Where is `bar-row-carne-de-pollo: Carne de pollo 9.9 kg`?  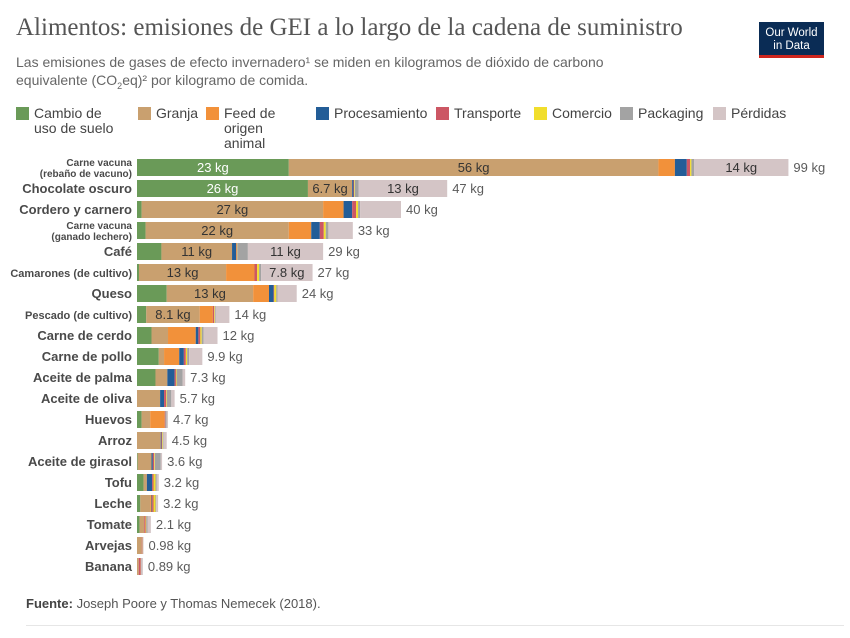 bar-row-carne-de-pollo: Carne de pollo 9.9 kg is located at coordinates (142, 356).